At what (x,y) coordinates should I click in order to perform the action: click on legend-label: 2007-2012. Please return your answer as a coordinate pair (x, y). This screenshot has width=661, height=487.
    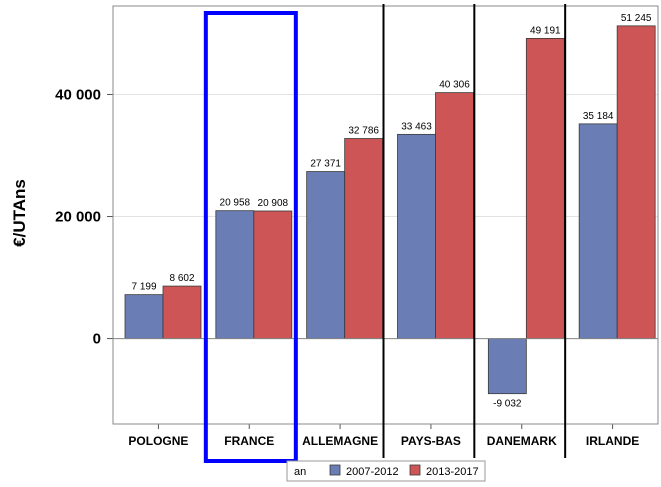
    Looking at the image, I should click on (372, 472).